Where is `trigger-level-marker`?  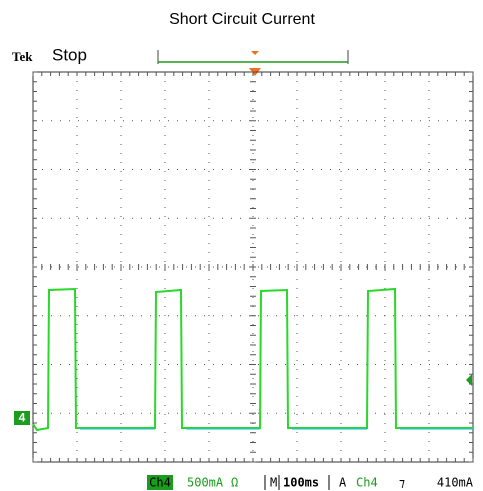 trigger-level-marker is located at coordinates (469, 380).